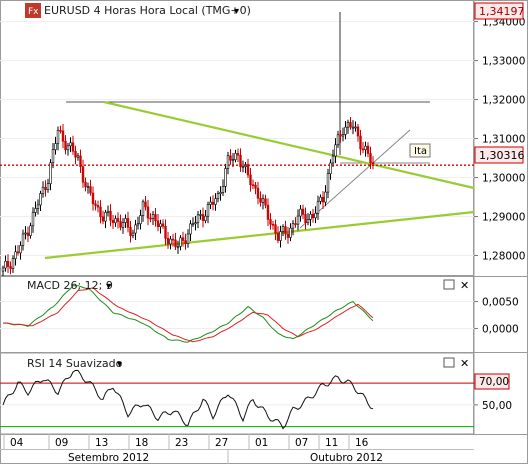 The image size is (528, 464). Describe the element at coordinates (237, 314) in the screenshot. I see `macd-panel-background` at that location.